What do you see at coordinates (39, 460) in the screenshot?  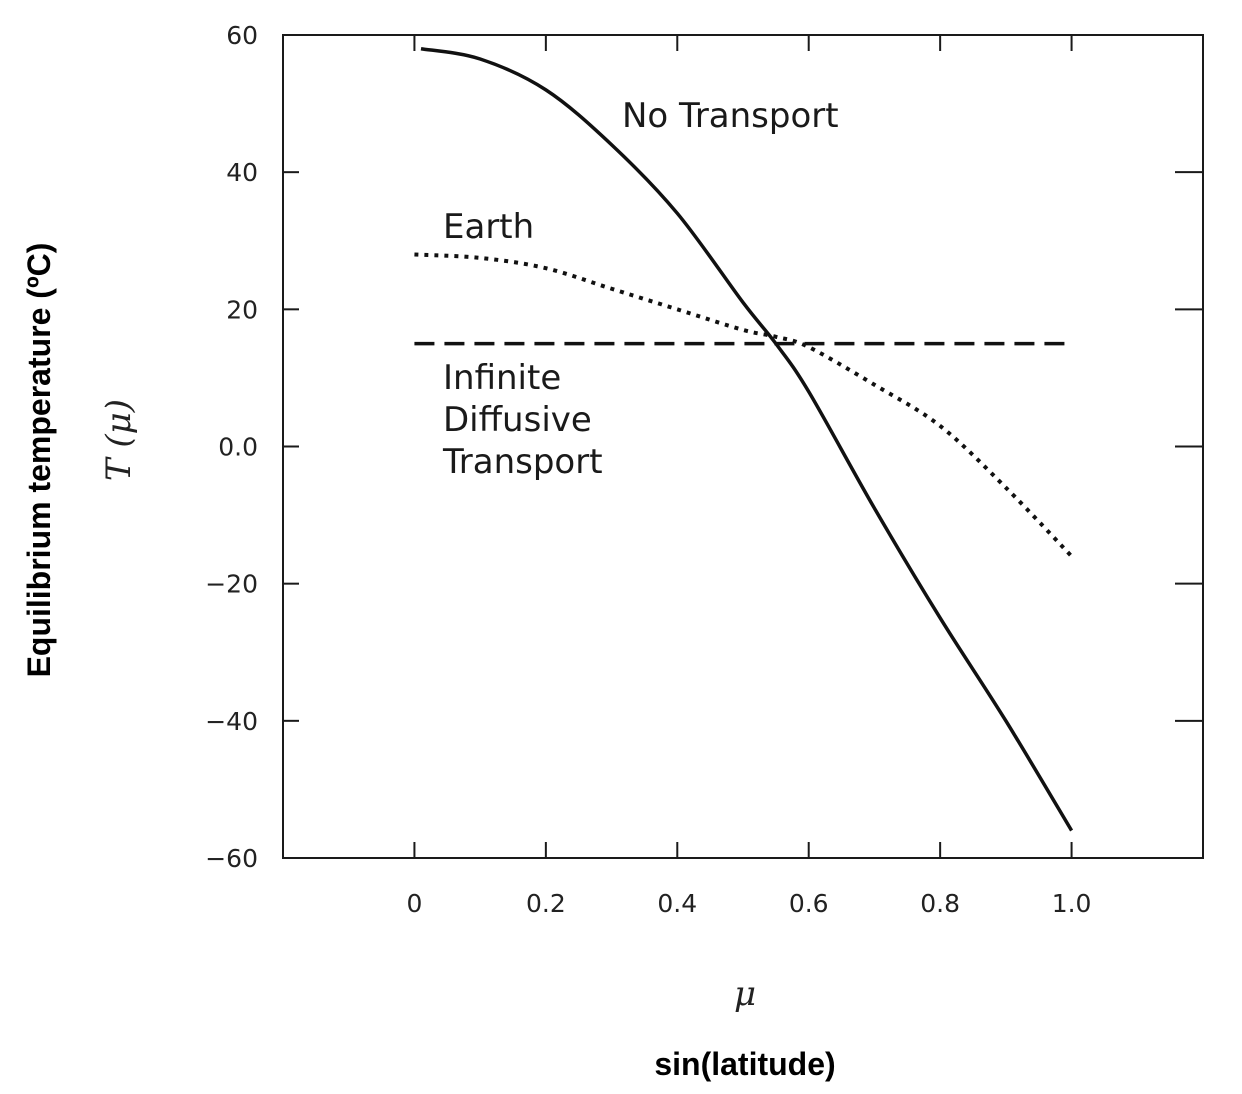 I see `y-axis-secondary-label: Equilibrium temperature (ºC)` at bounding box center [39, 460].